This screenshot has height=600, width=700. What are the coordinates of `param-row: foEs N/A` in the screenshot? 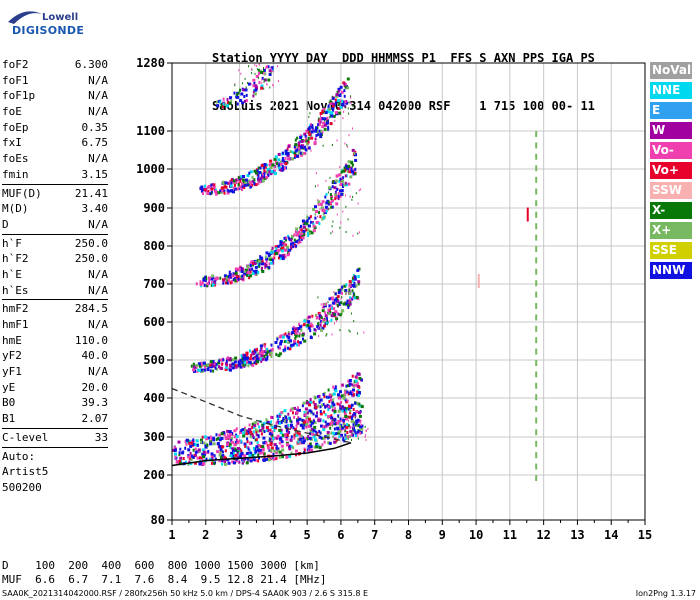 It's located at (55, 159).